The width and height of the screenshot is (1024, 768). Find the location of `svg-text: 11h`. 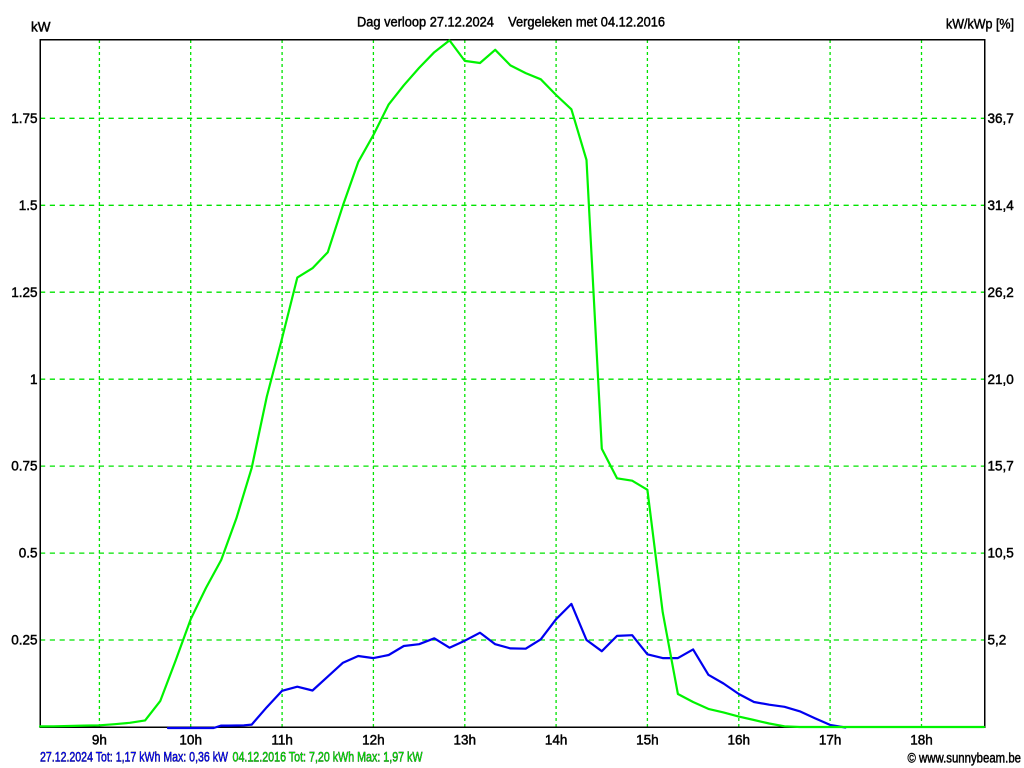

svg-text: 11h is located at coordinates (282, 740).